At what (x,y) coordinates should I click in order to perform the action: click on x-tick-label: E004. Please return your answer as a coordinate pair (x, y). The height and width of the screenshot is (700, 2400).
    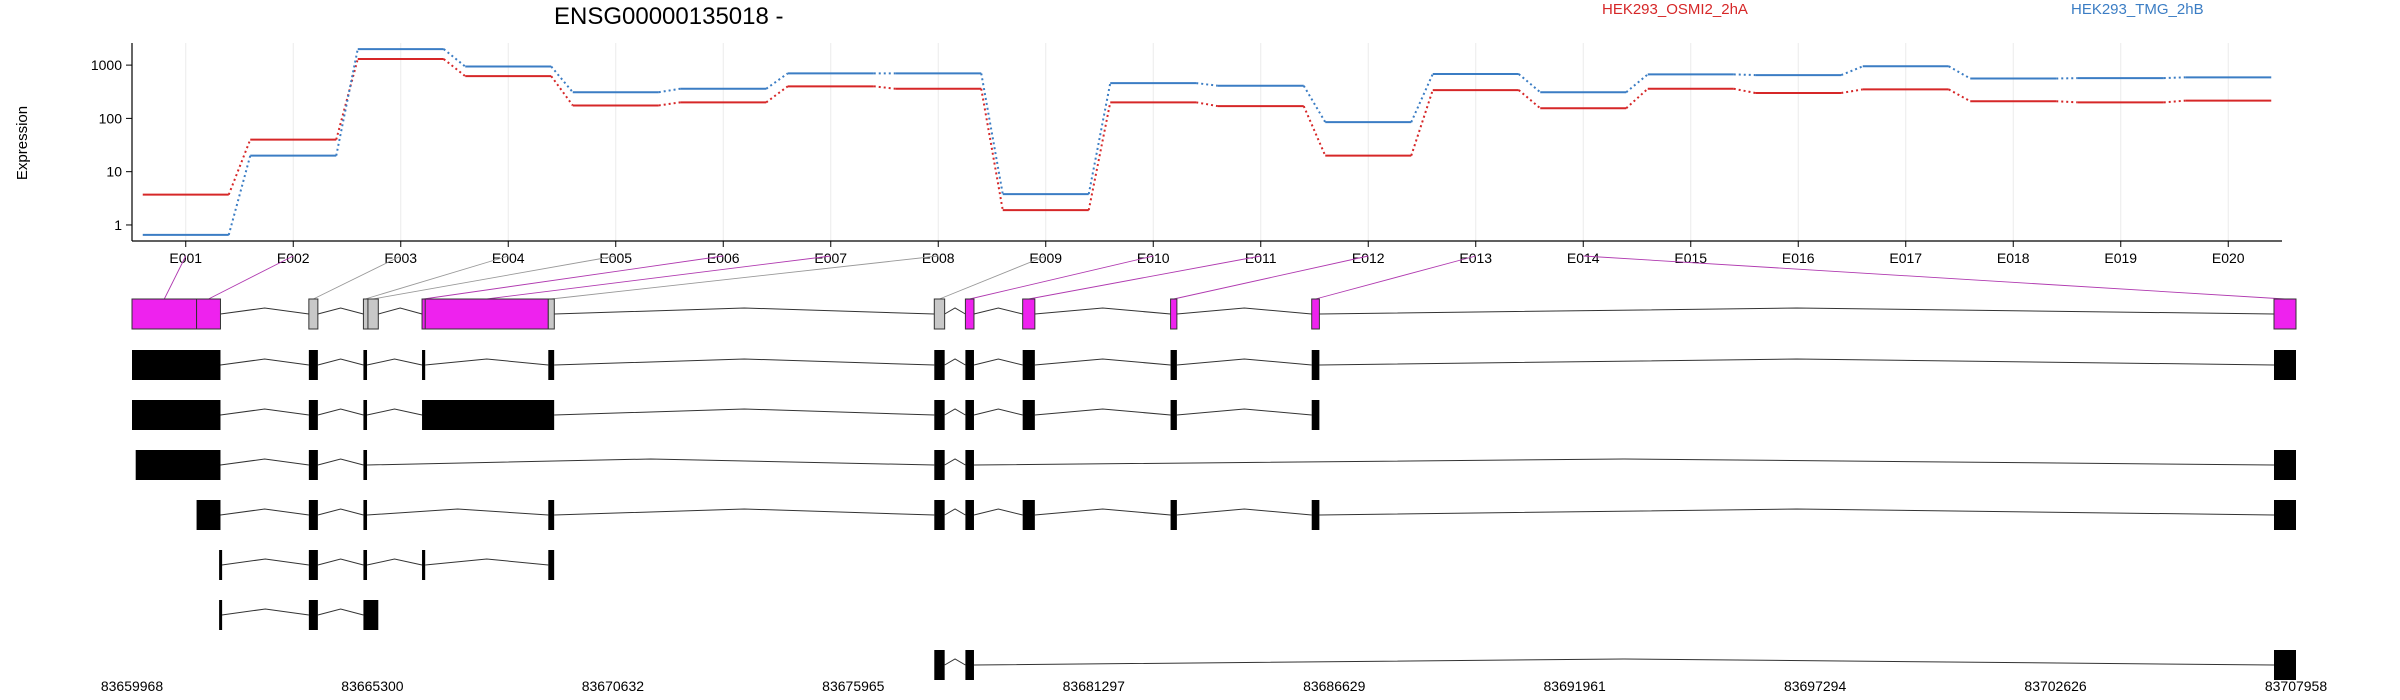
    Looking at the image, I should click on (508, 258).